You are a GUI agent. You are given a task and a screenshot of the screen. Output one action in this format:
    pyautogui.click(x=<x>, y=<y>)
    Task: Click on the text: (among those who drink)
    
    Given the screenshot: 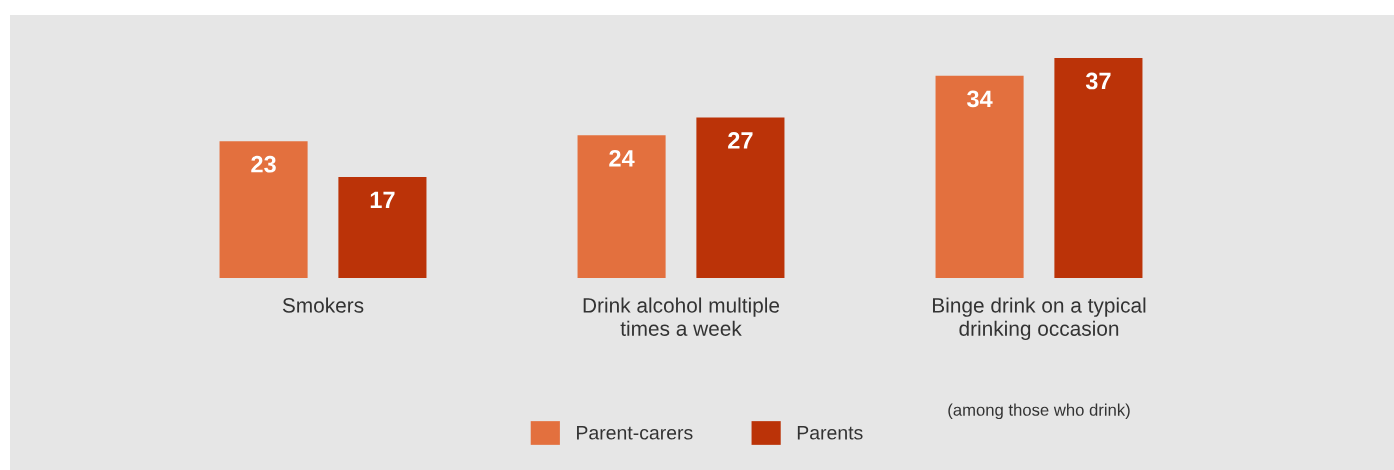 What is the action you would take?
    pyautogui.click(x=1039, y=411)
    